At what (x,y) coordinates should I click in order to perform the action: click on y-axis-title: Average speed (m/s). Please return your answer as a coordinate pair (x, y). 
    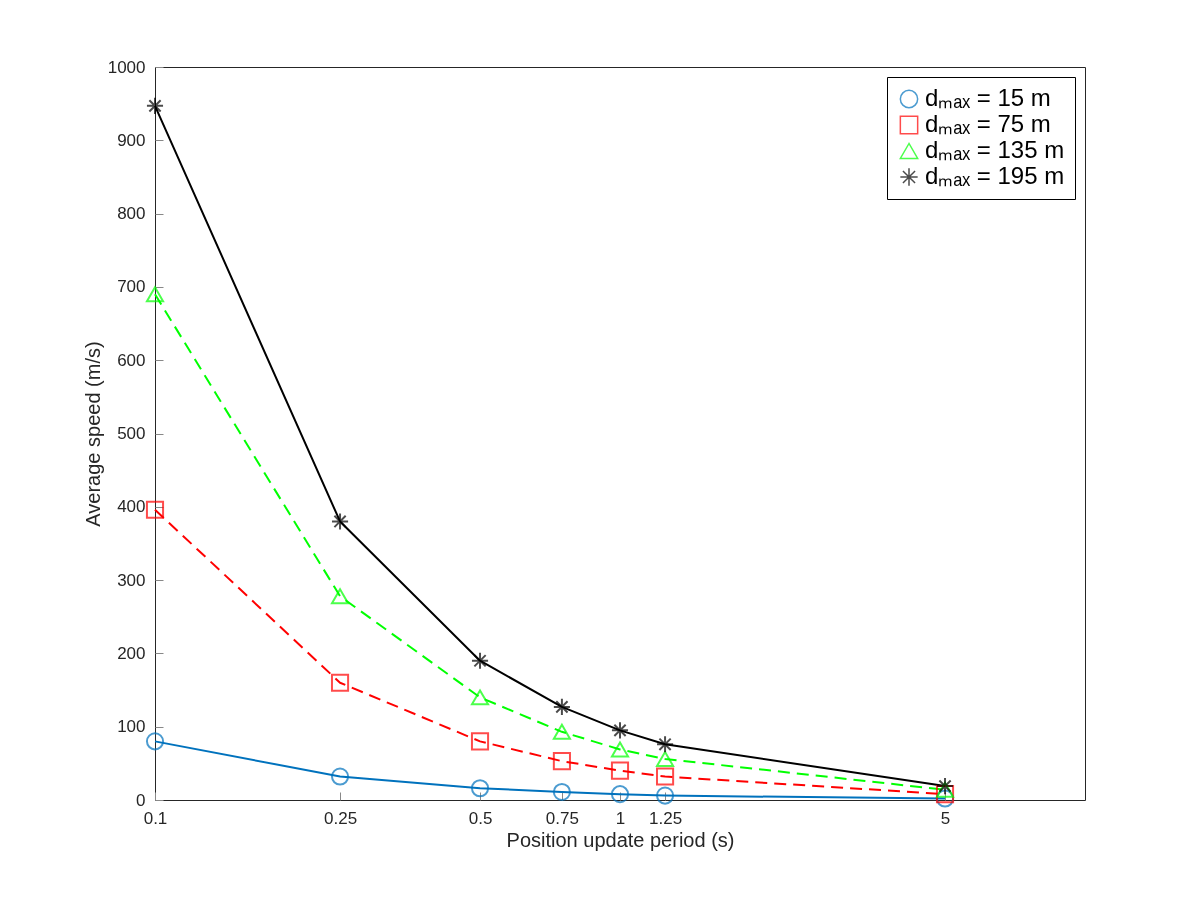
    Looking at the image, I should click on (92, 434).